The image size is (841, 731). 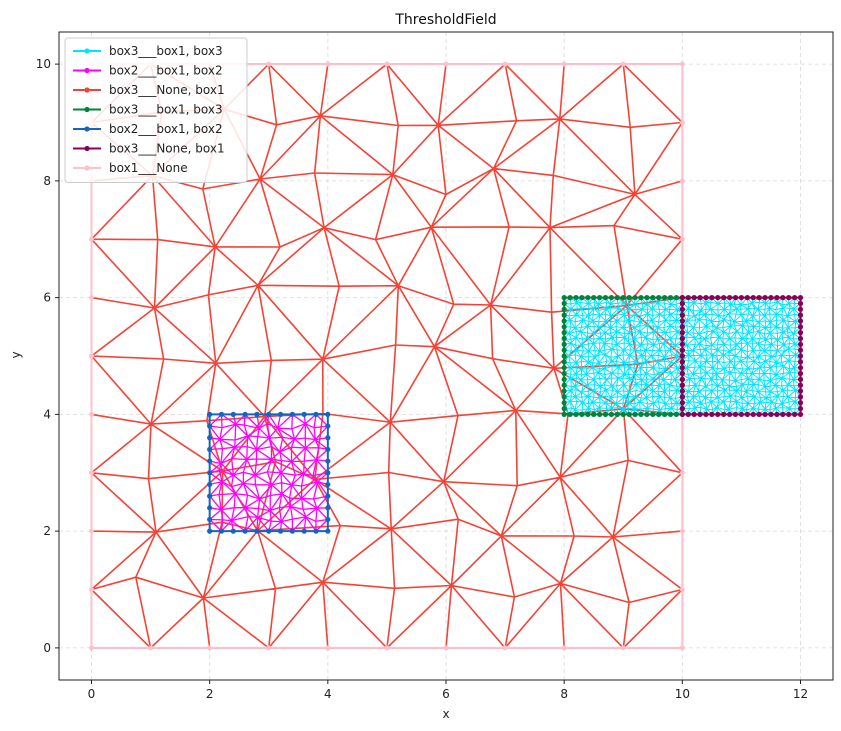 What do you see at coordinates (92, 694) in the screenshot?
I see `x-tick-label: 0` at bounding box center [92, 694].